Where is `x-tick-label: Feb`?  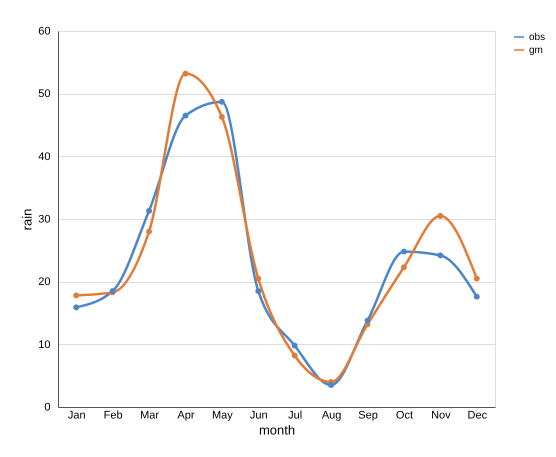
x-tick-label: Feb is located at coordinates (113, 416).